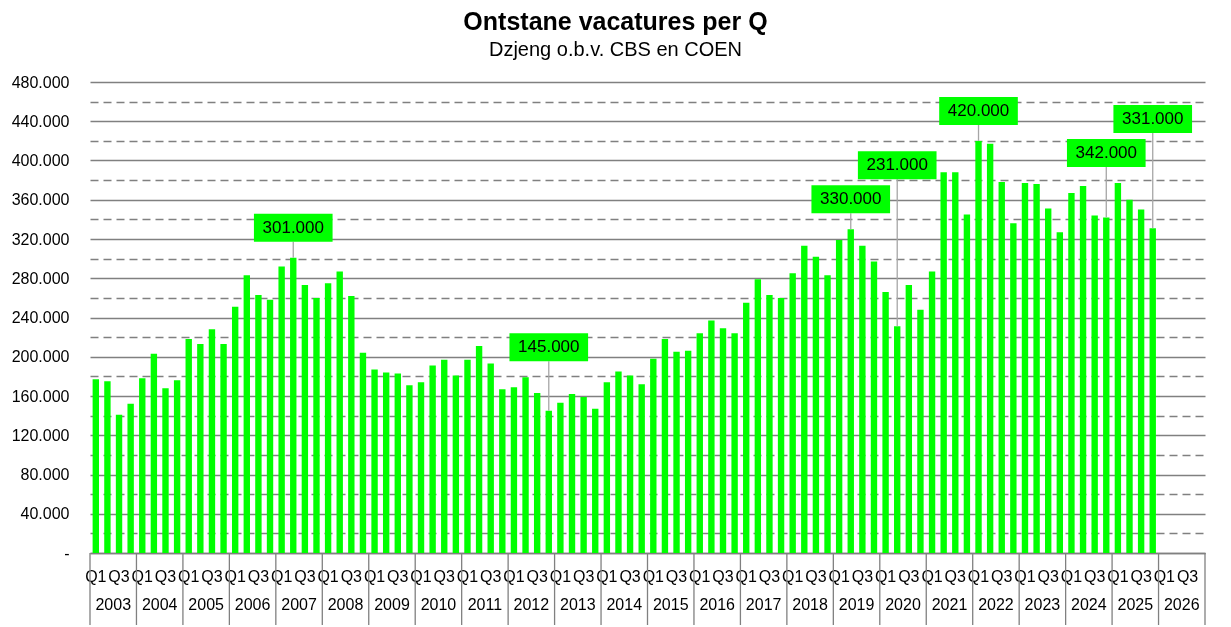 This screenshot has width=1231, height=627. Describe the element at coordinates (438, 604) in the screenshot. I see `text: 2010` at that location.